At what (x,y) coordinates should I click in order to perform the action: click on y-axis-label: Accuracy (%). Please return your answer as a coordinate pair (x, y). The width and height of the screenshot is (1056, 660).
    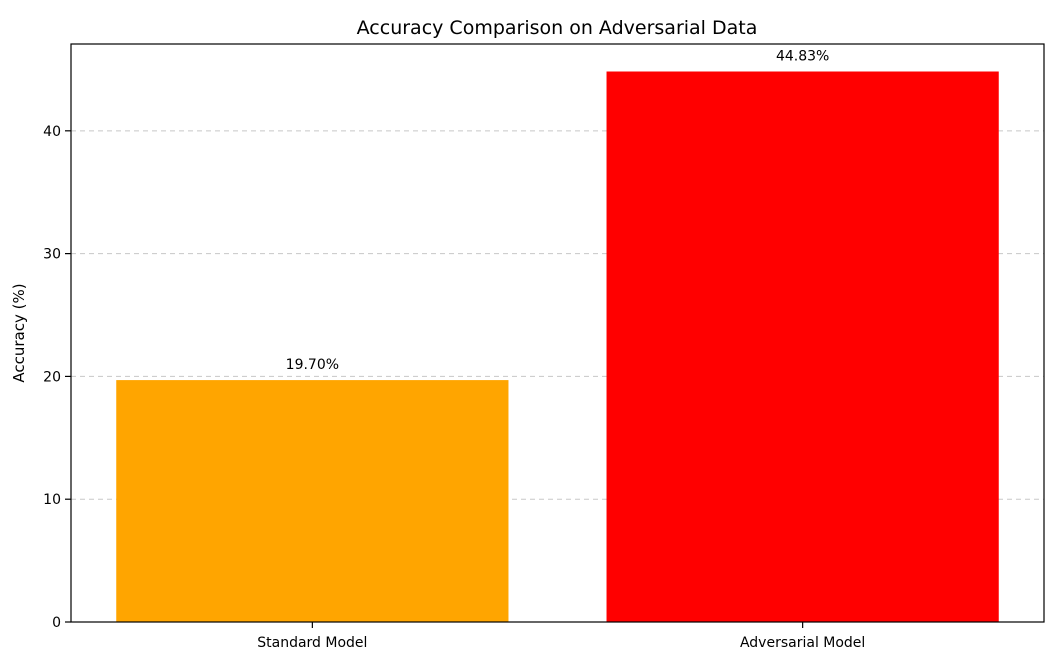
    Looking at the image, I should click on (19, 332).